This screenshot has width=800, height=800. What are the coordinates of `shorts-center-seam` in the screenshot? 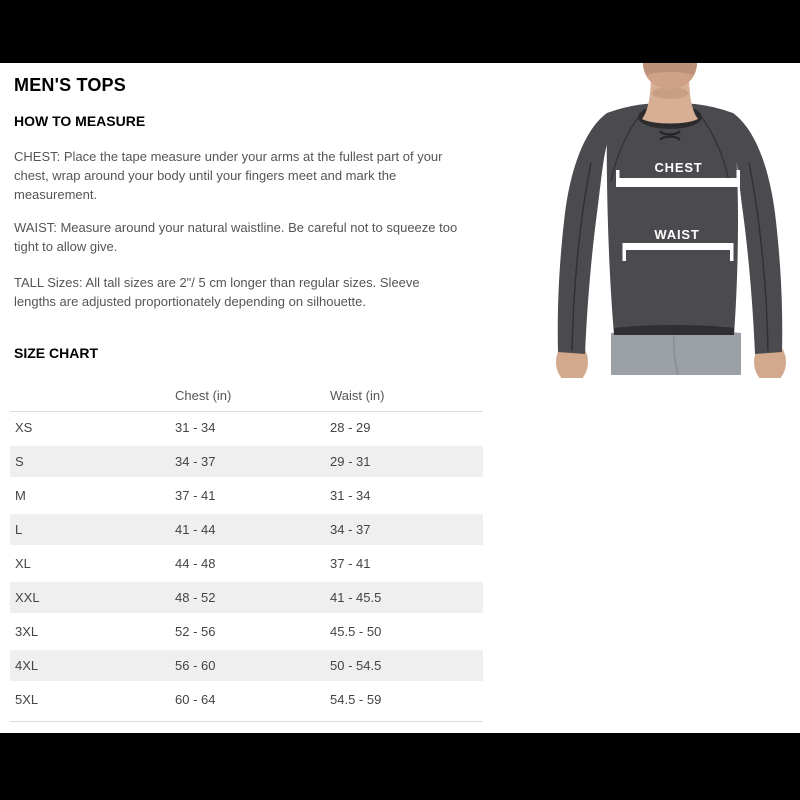 It's located at (676, 354).